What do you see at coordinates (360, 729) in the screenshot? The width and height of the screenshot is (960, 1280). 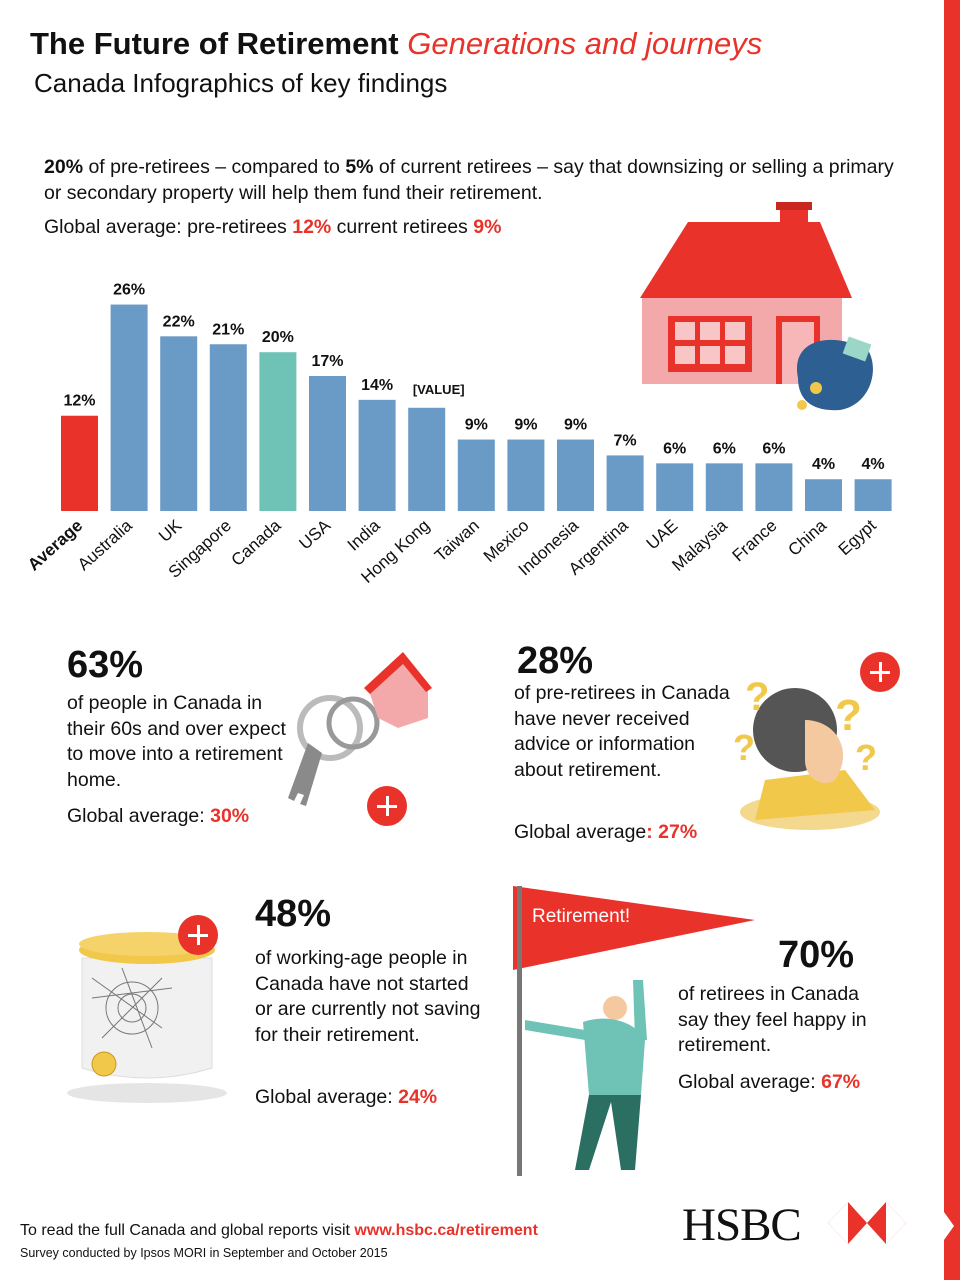 I see `keys-illustration` at bounding box center [360, 729].